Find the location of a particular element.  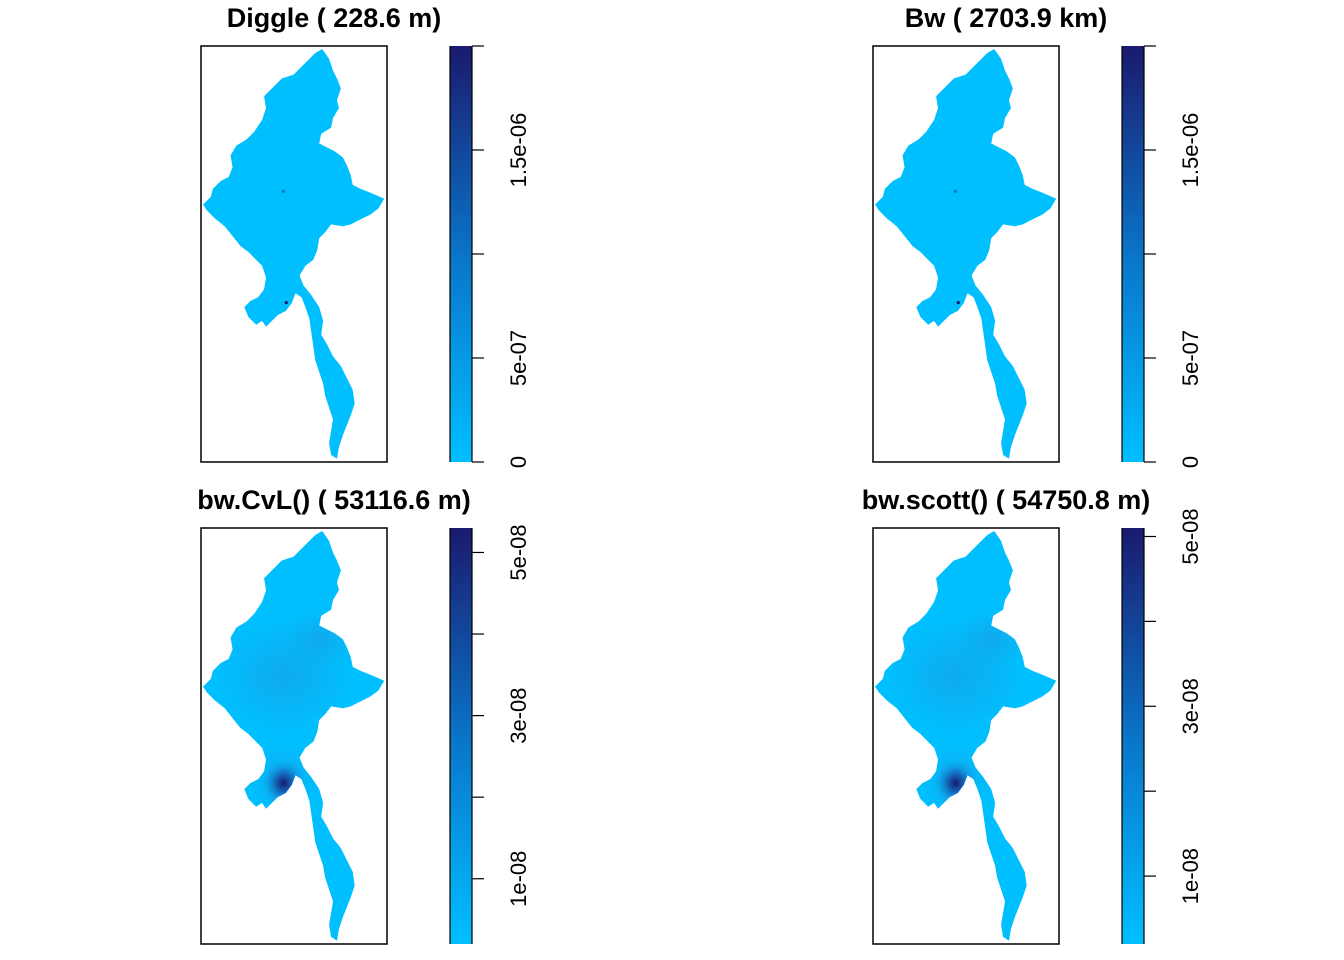

panel-bw: Bw ( 2703.9 km) 0 5e-07 1.5e-06 is located at coordinates (1037, 235).